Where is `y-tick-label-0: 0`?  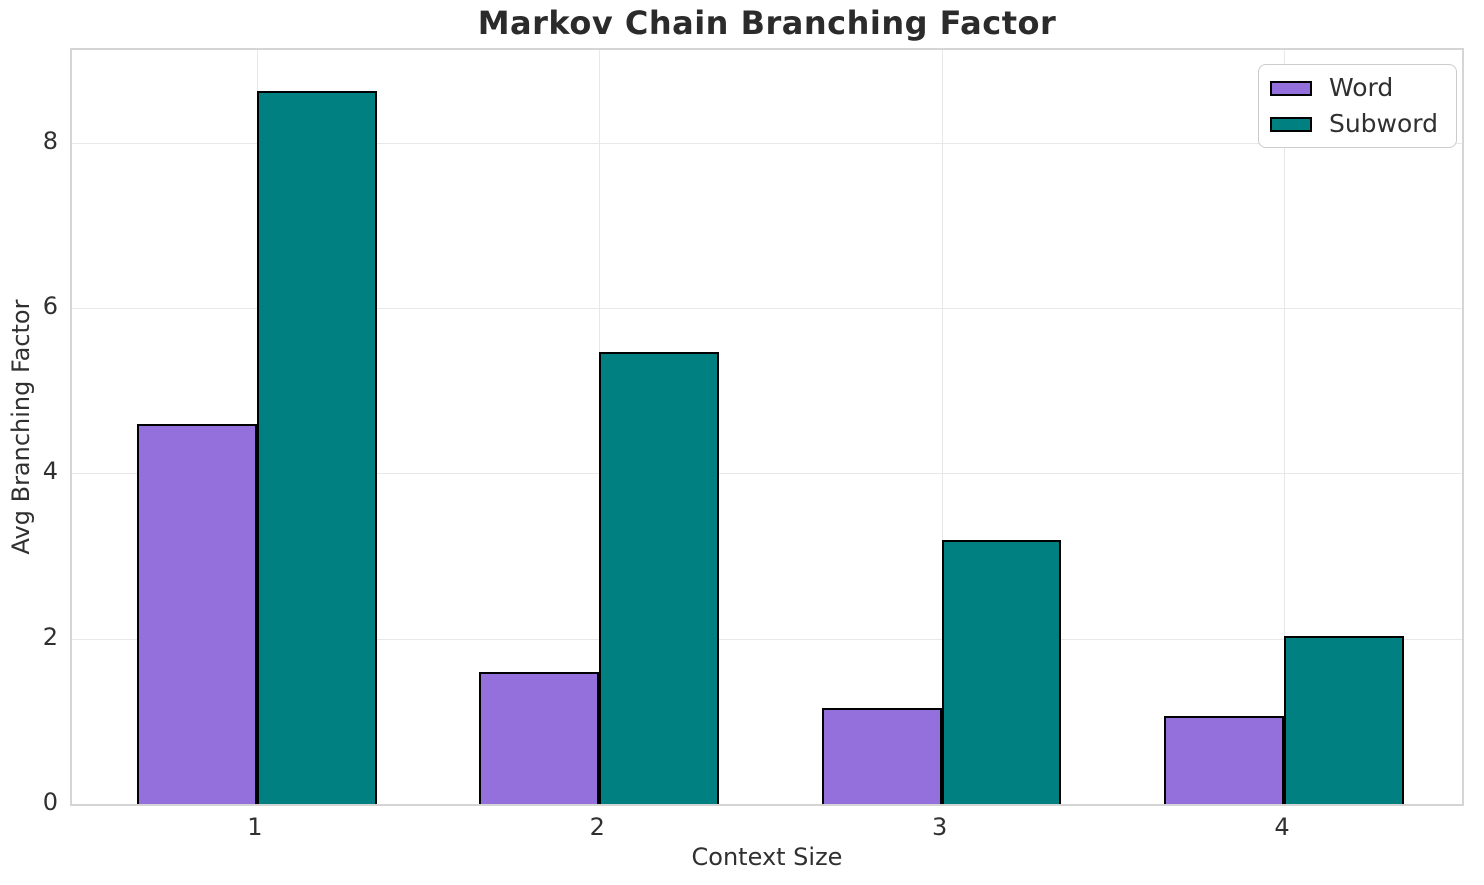
y-tick-label-0: 0 is located at coordinates (50, 802).